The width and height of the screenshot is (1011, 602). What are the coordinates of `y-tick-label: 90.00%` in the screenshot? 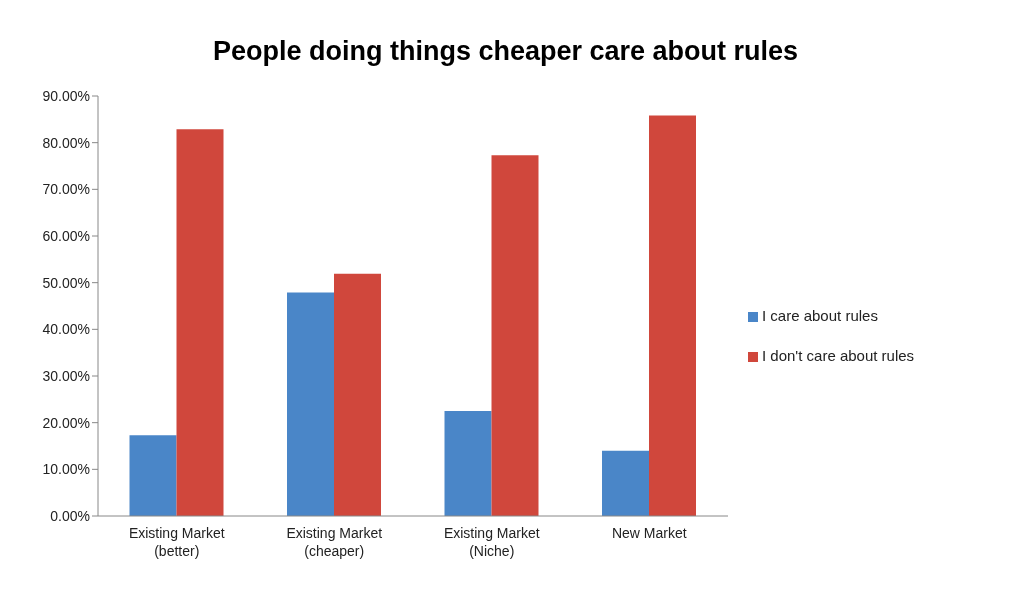 It's located at (66, 95).